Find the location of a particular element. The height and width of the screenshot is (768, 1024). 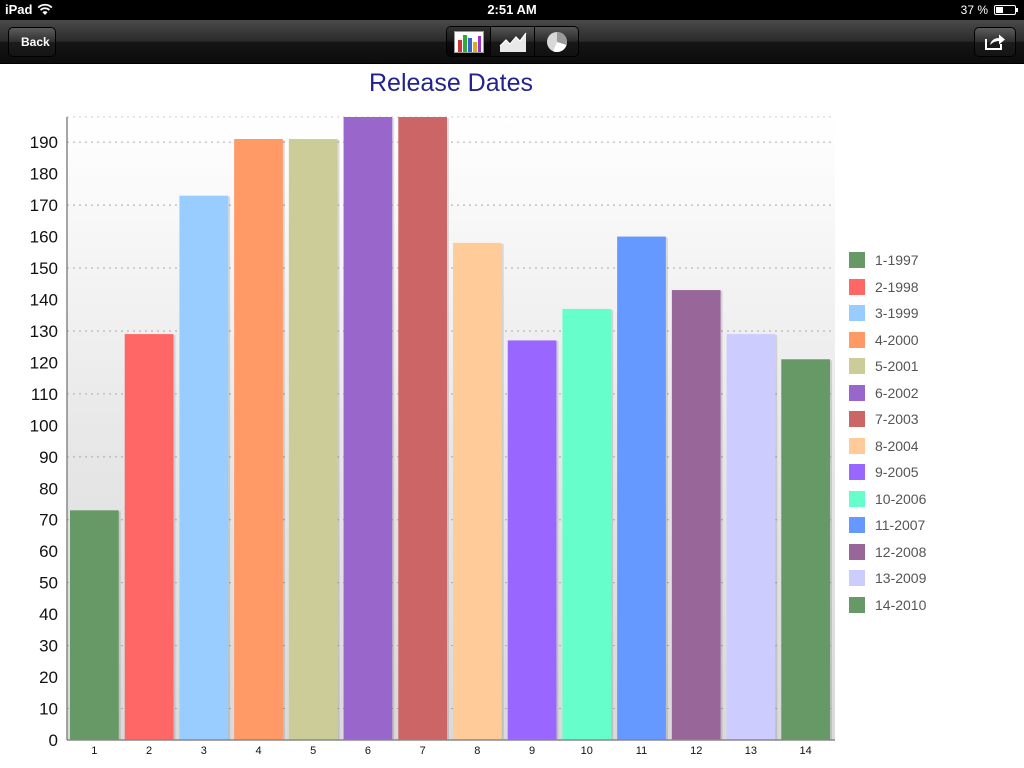

y-tick-label: 0 is located at coordinates (53, 740).